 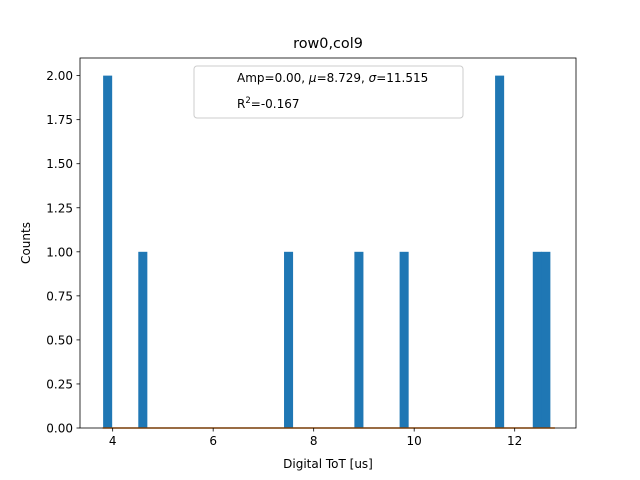 What do you see at coordinates (59, 164) in the screenshot?
I see `y-tick-label: 1.50` at bounding box center [59, 164].